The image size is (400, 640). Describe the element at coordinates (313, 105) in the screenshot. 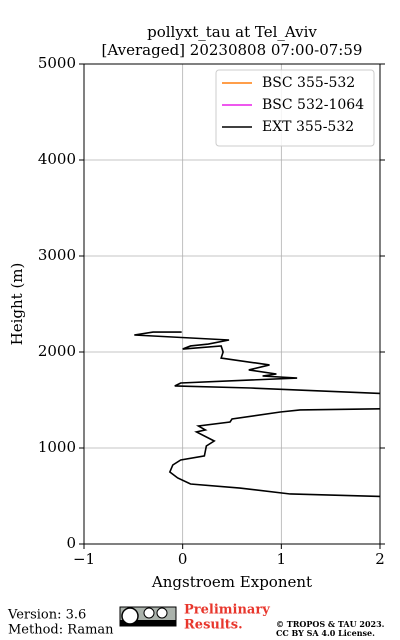

I see `legend-label: BSC 532-1064` at that location.